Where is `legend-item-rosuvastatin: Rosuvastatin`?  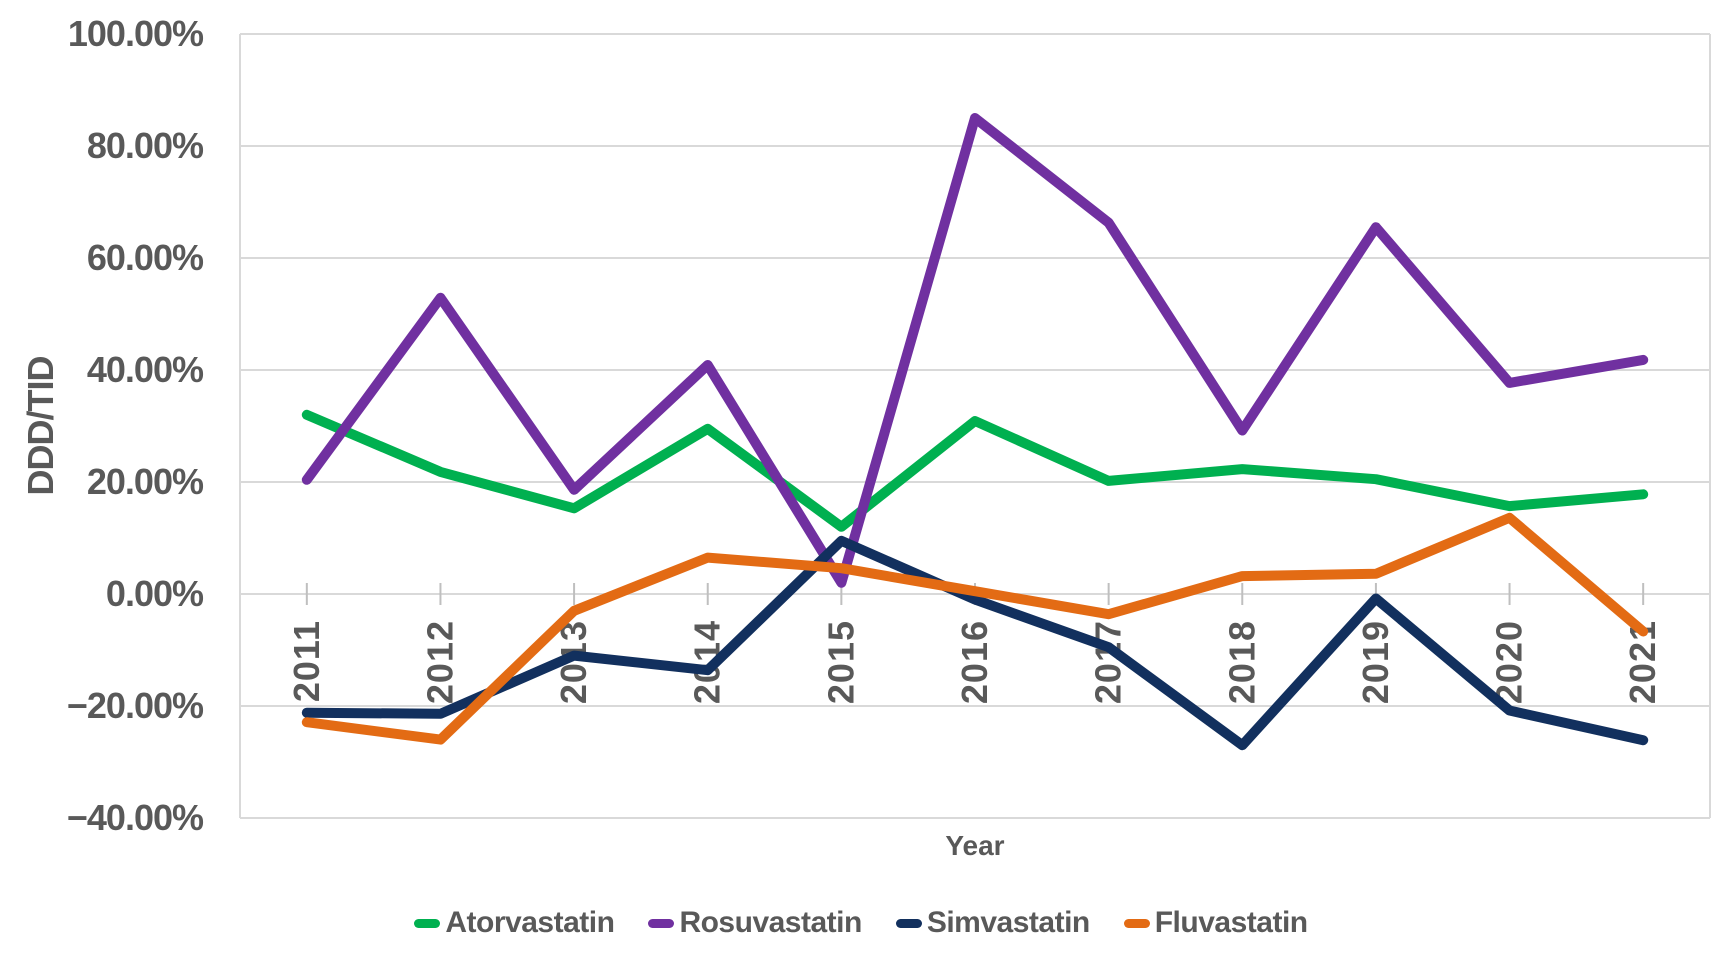 legend-item-rosuvastatin: Rosuvastatin is located at coordinates (755, 923).